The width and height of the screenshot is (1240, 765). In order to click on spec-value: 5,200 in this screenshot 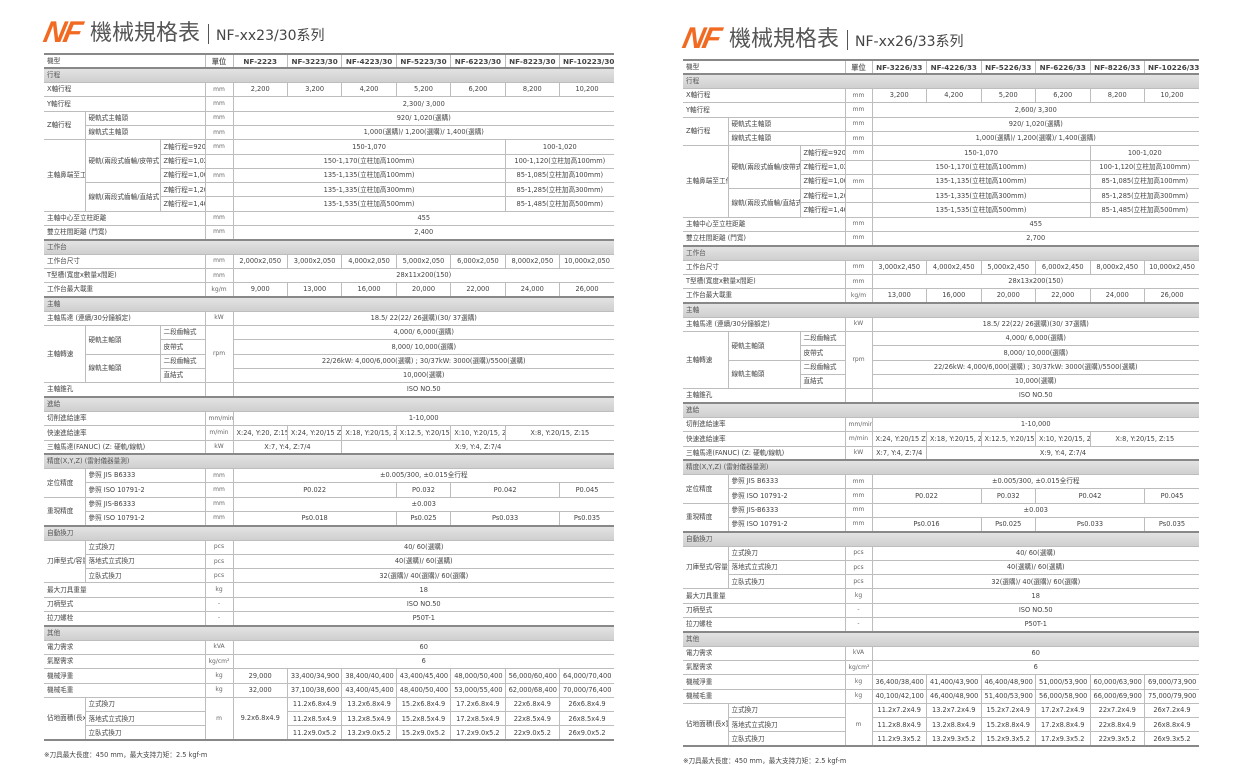, I will do `click(1008, 96)`.